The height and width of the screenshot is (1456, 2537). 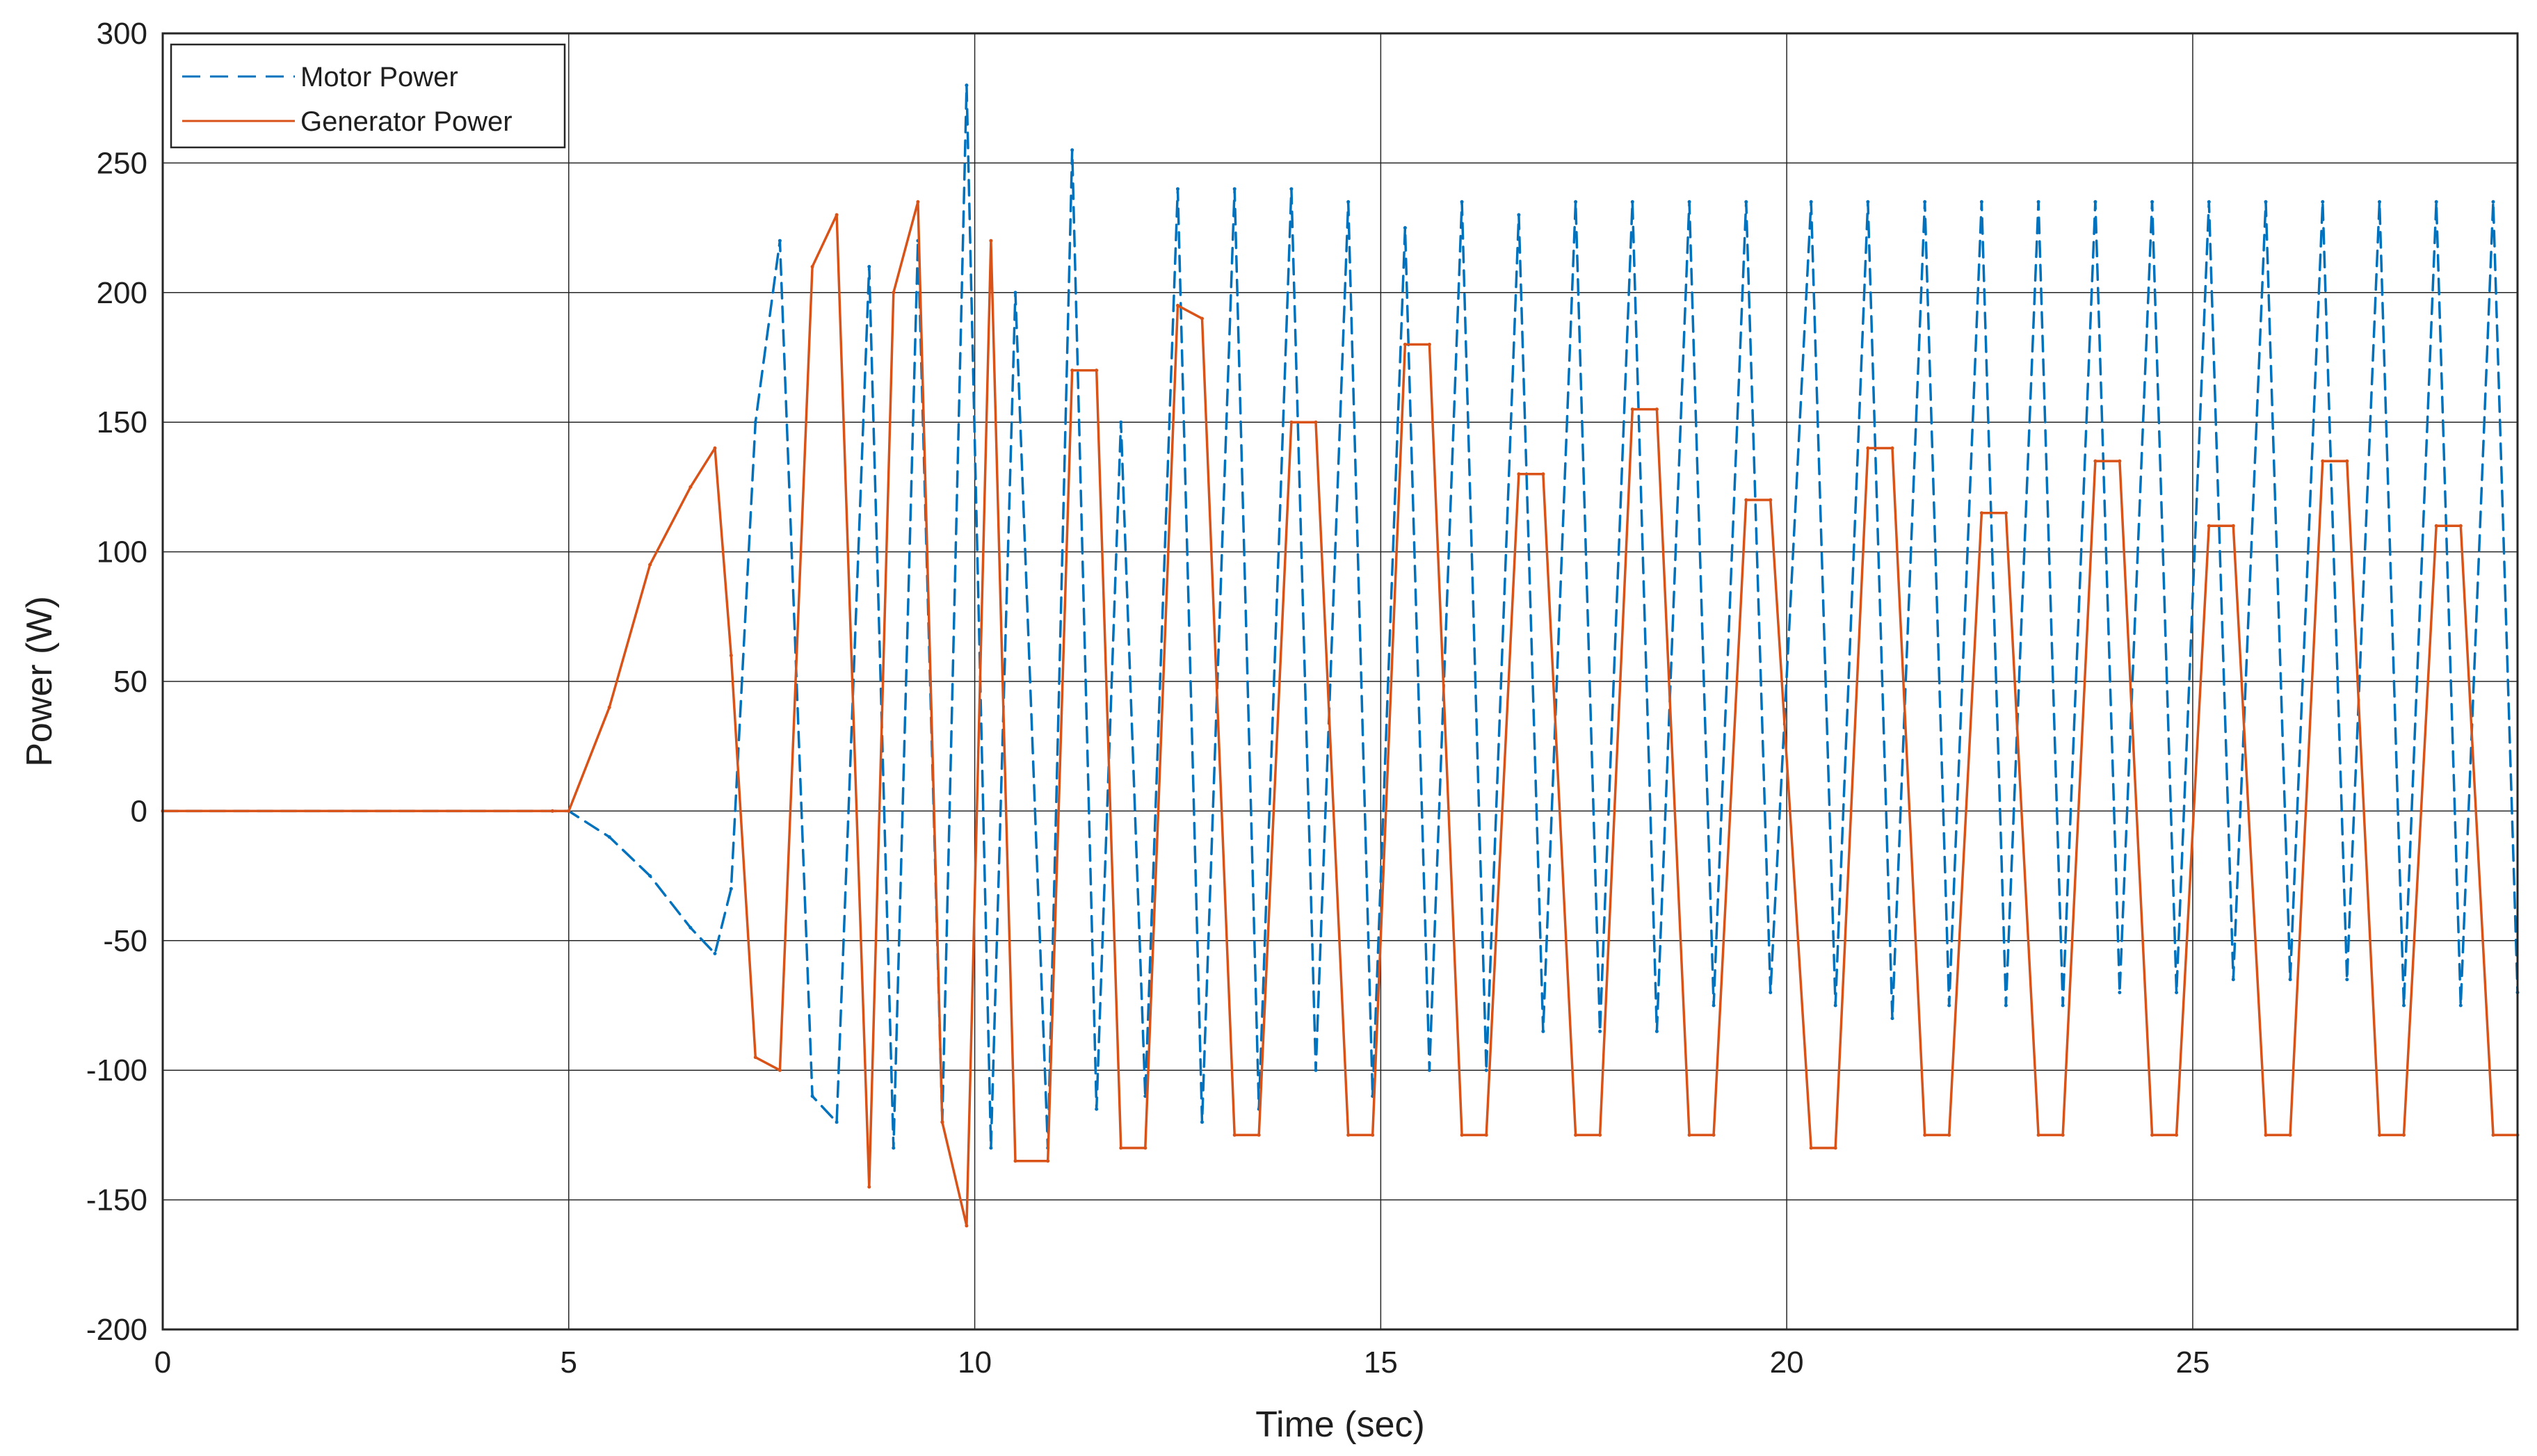 I want to click on legend: Motor Power Generator Power, so click(x=368, y=96).